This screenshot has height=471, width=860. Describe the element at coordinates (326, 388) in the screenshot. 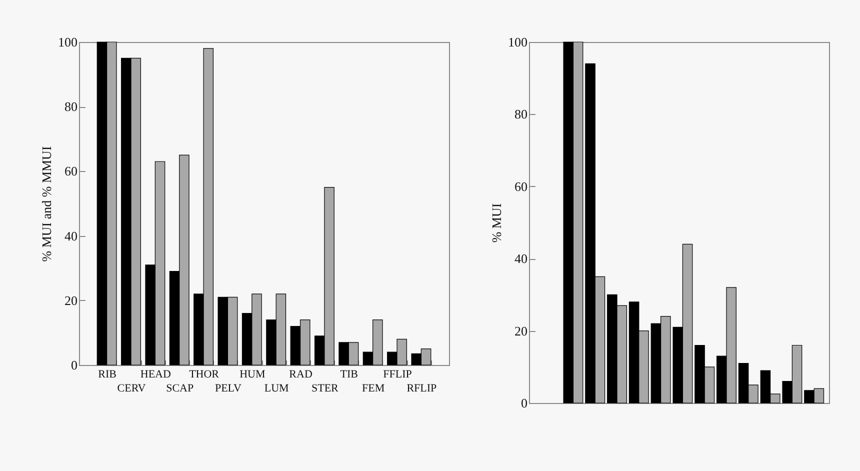

I see `x-tick-label: STER` at that location.